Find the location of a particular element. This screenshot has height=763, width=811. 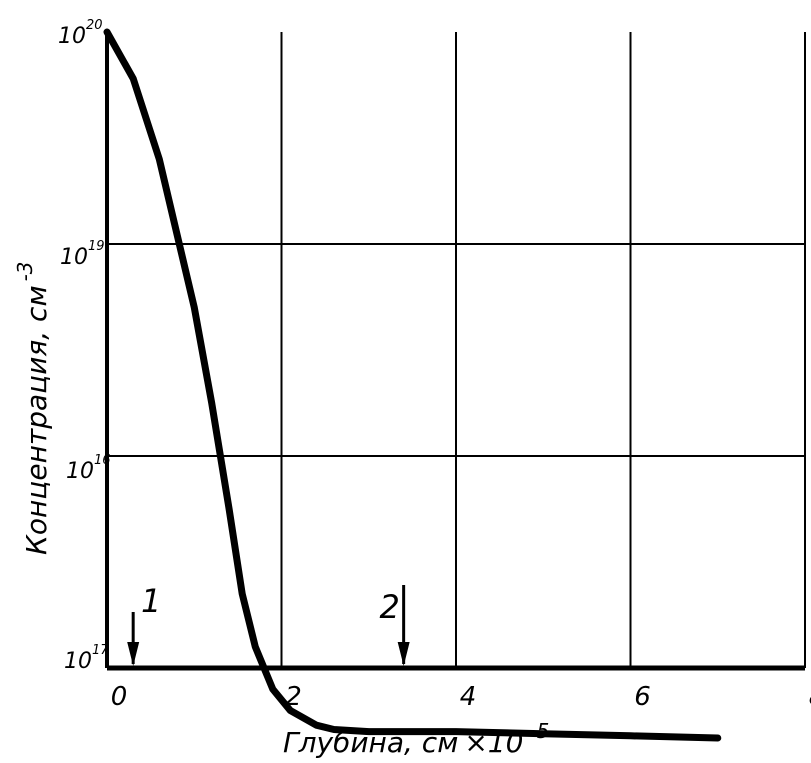

annotation-label: 2 is located at coordinates (389, 607).